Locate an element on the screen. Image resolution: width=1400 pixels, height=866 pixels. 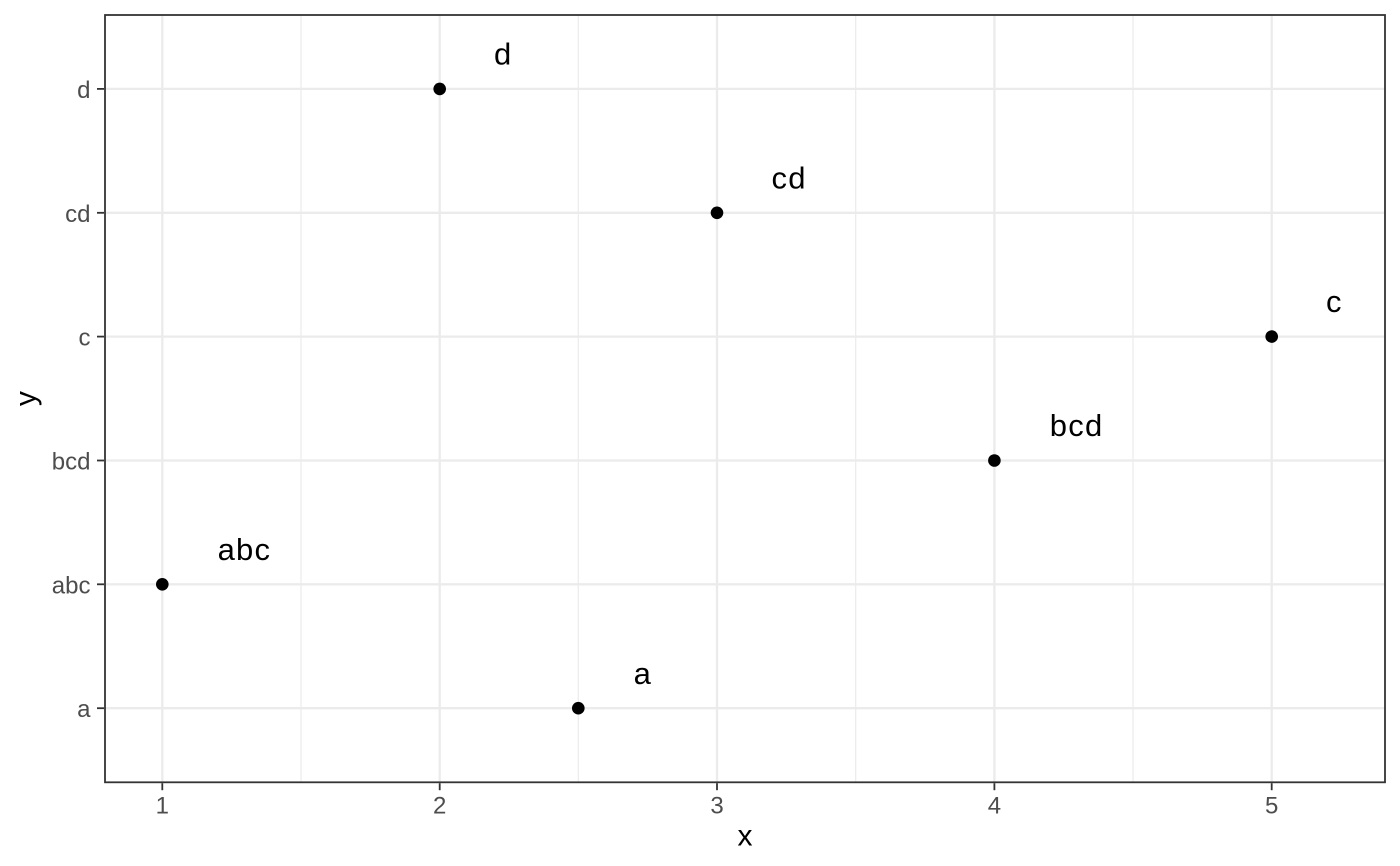
svg-text: y is located at coordinates (25, 398).